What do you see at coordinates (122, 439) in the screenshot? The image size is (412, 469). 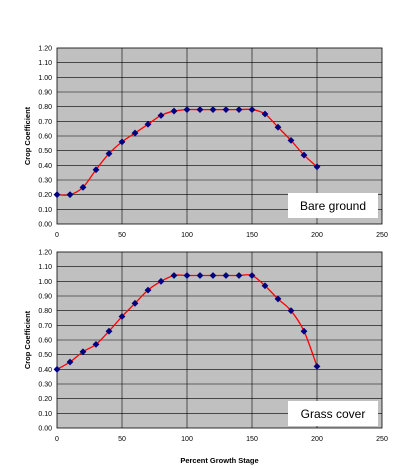 I see `chart-2-xtick-label: 50` at bounding box center [122, 439].